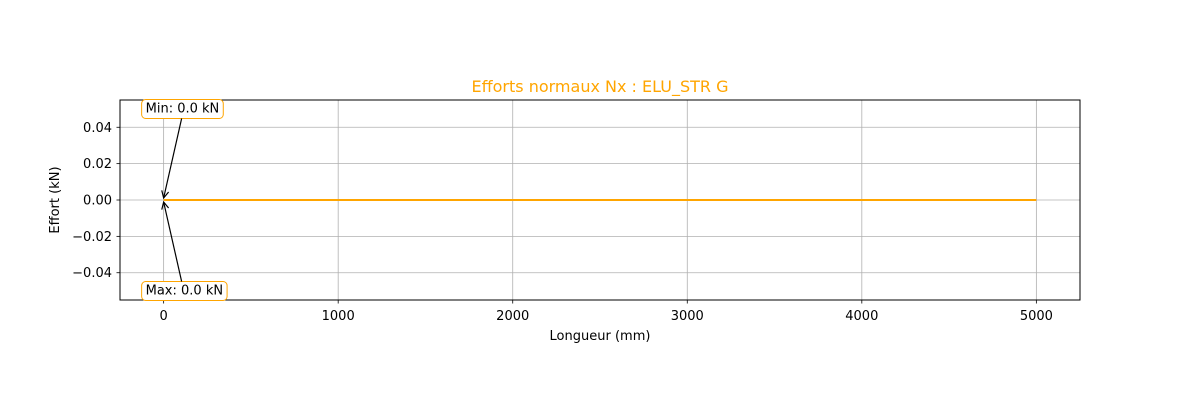 This screenshot has height=400, width=1200. Describe the element at coordinates (97, 201) in the screenshot. I see `y-tick-label: 0.00` at that location.